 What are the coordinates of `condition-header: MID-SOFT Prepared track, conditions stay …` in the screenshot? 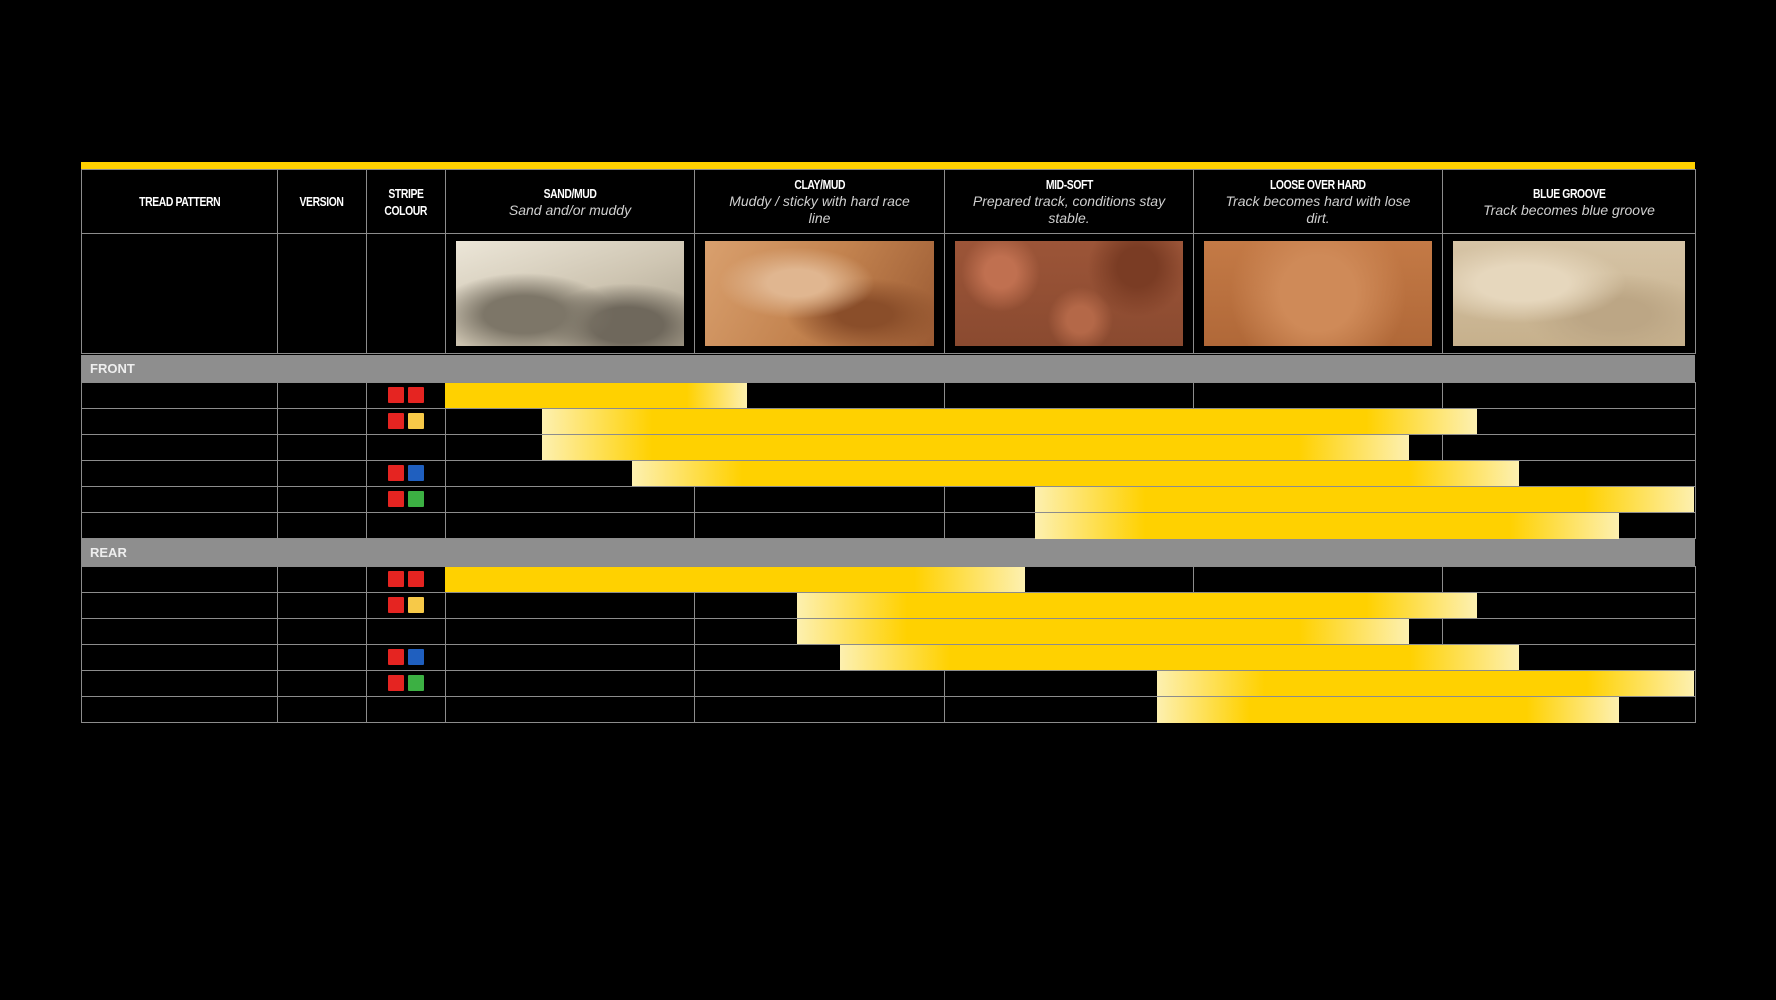 It's located at (1069, 201).